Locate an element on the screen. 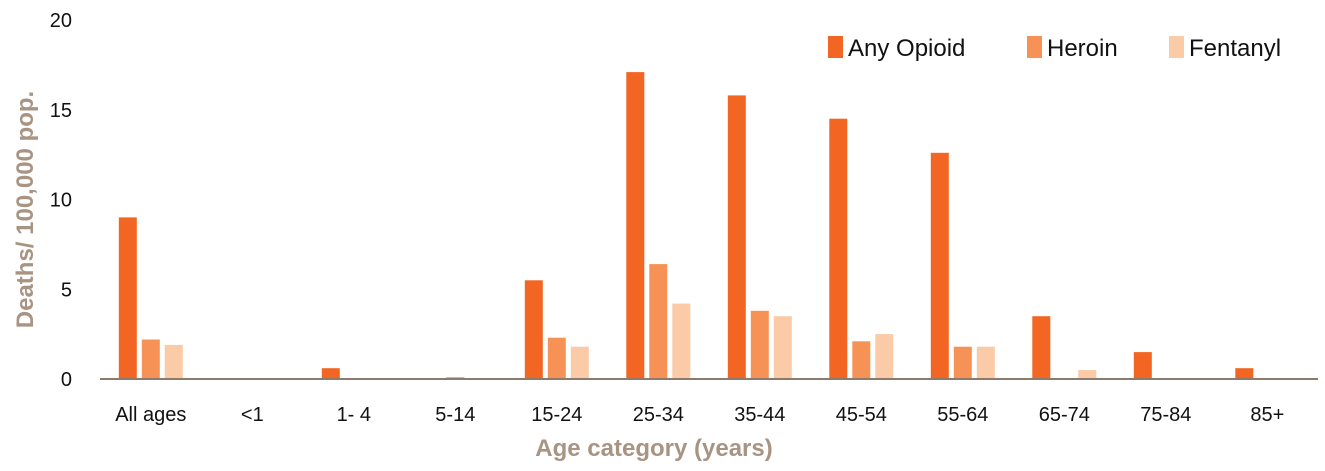  x-tick-label: <1 is located at coordinates (252, 415).